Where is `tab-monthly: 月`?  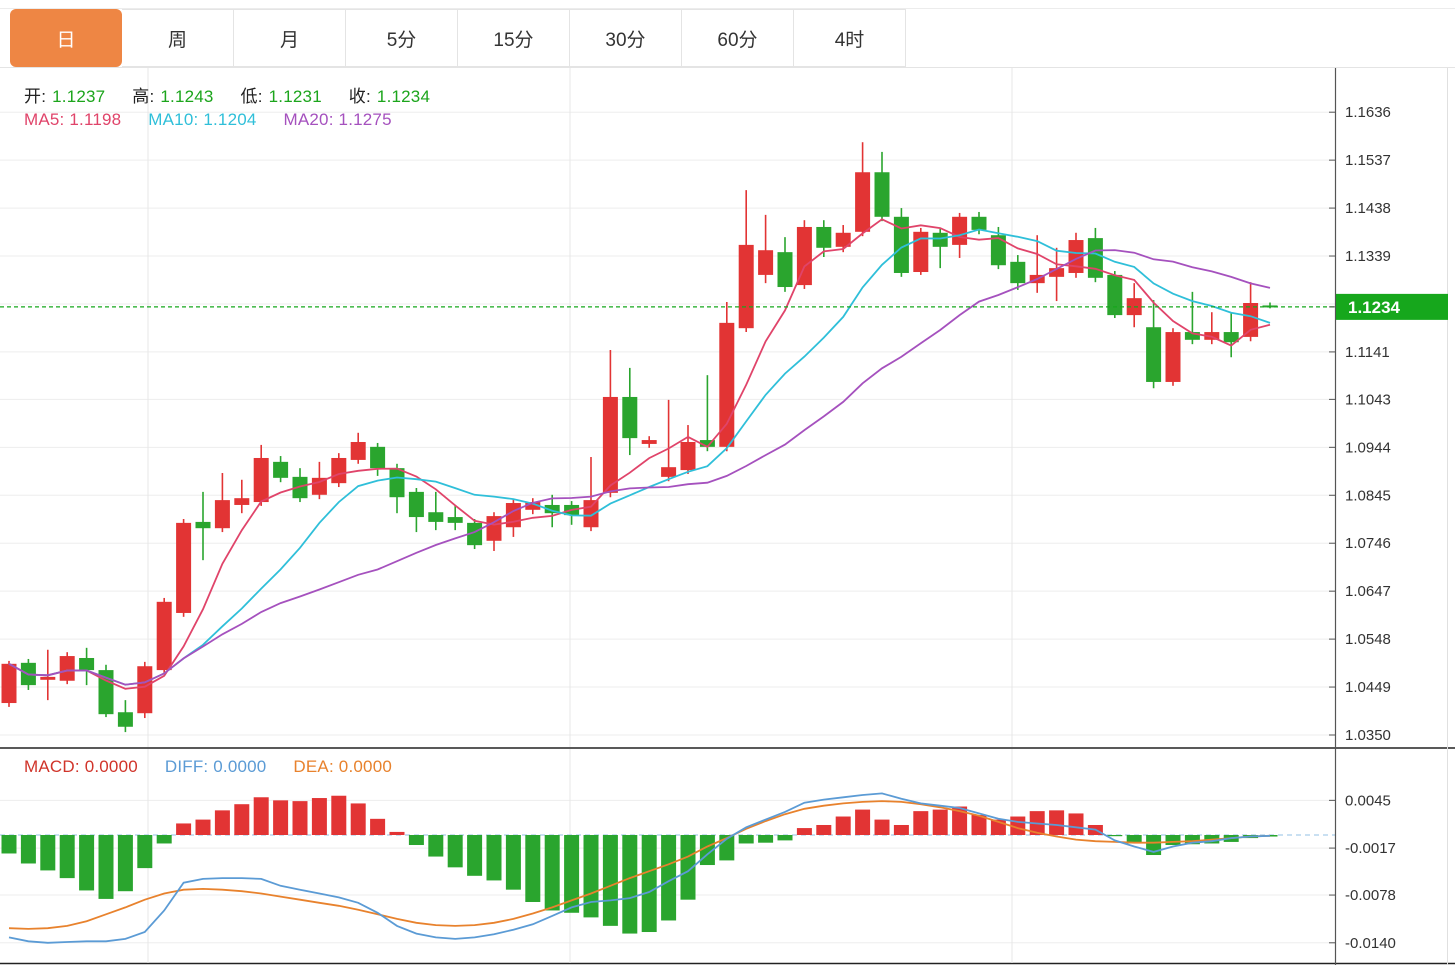 tab-monthly: 月 is located at coordinates (290, 38).